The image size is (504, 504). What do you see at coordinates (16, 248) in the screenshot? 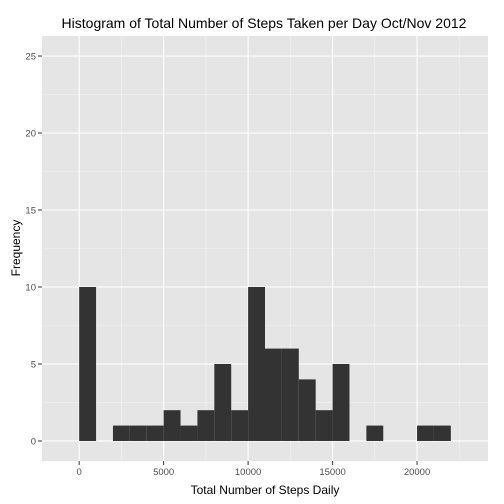
I see `y-axis-title: Frequency` at bounding box center [16, 248].